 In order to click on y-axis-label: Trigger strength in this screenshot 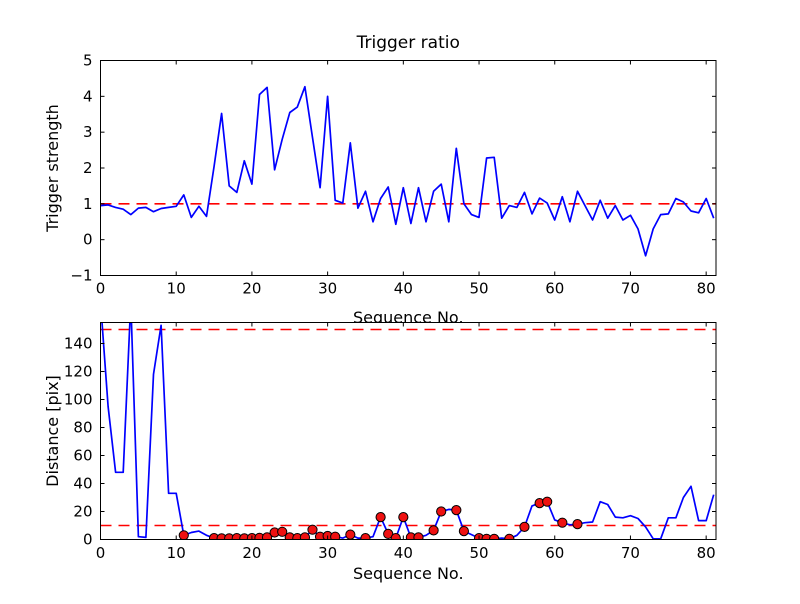, I will do `click(52, 168)`.